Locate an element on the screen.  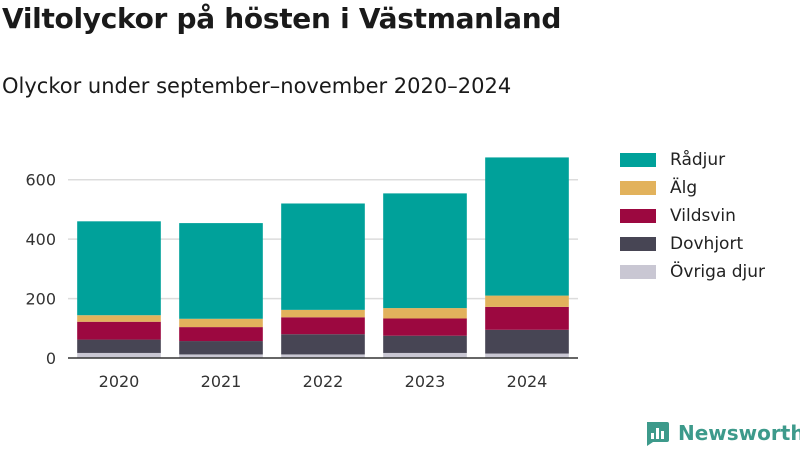
legend-item: Vildsvin is located at coordinates (692, 216).